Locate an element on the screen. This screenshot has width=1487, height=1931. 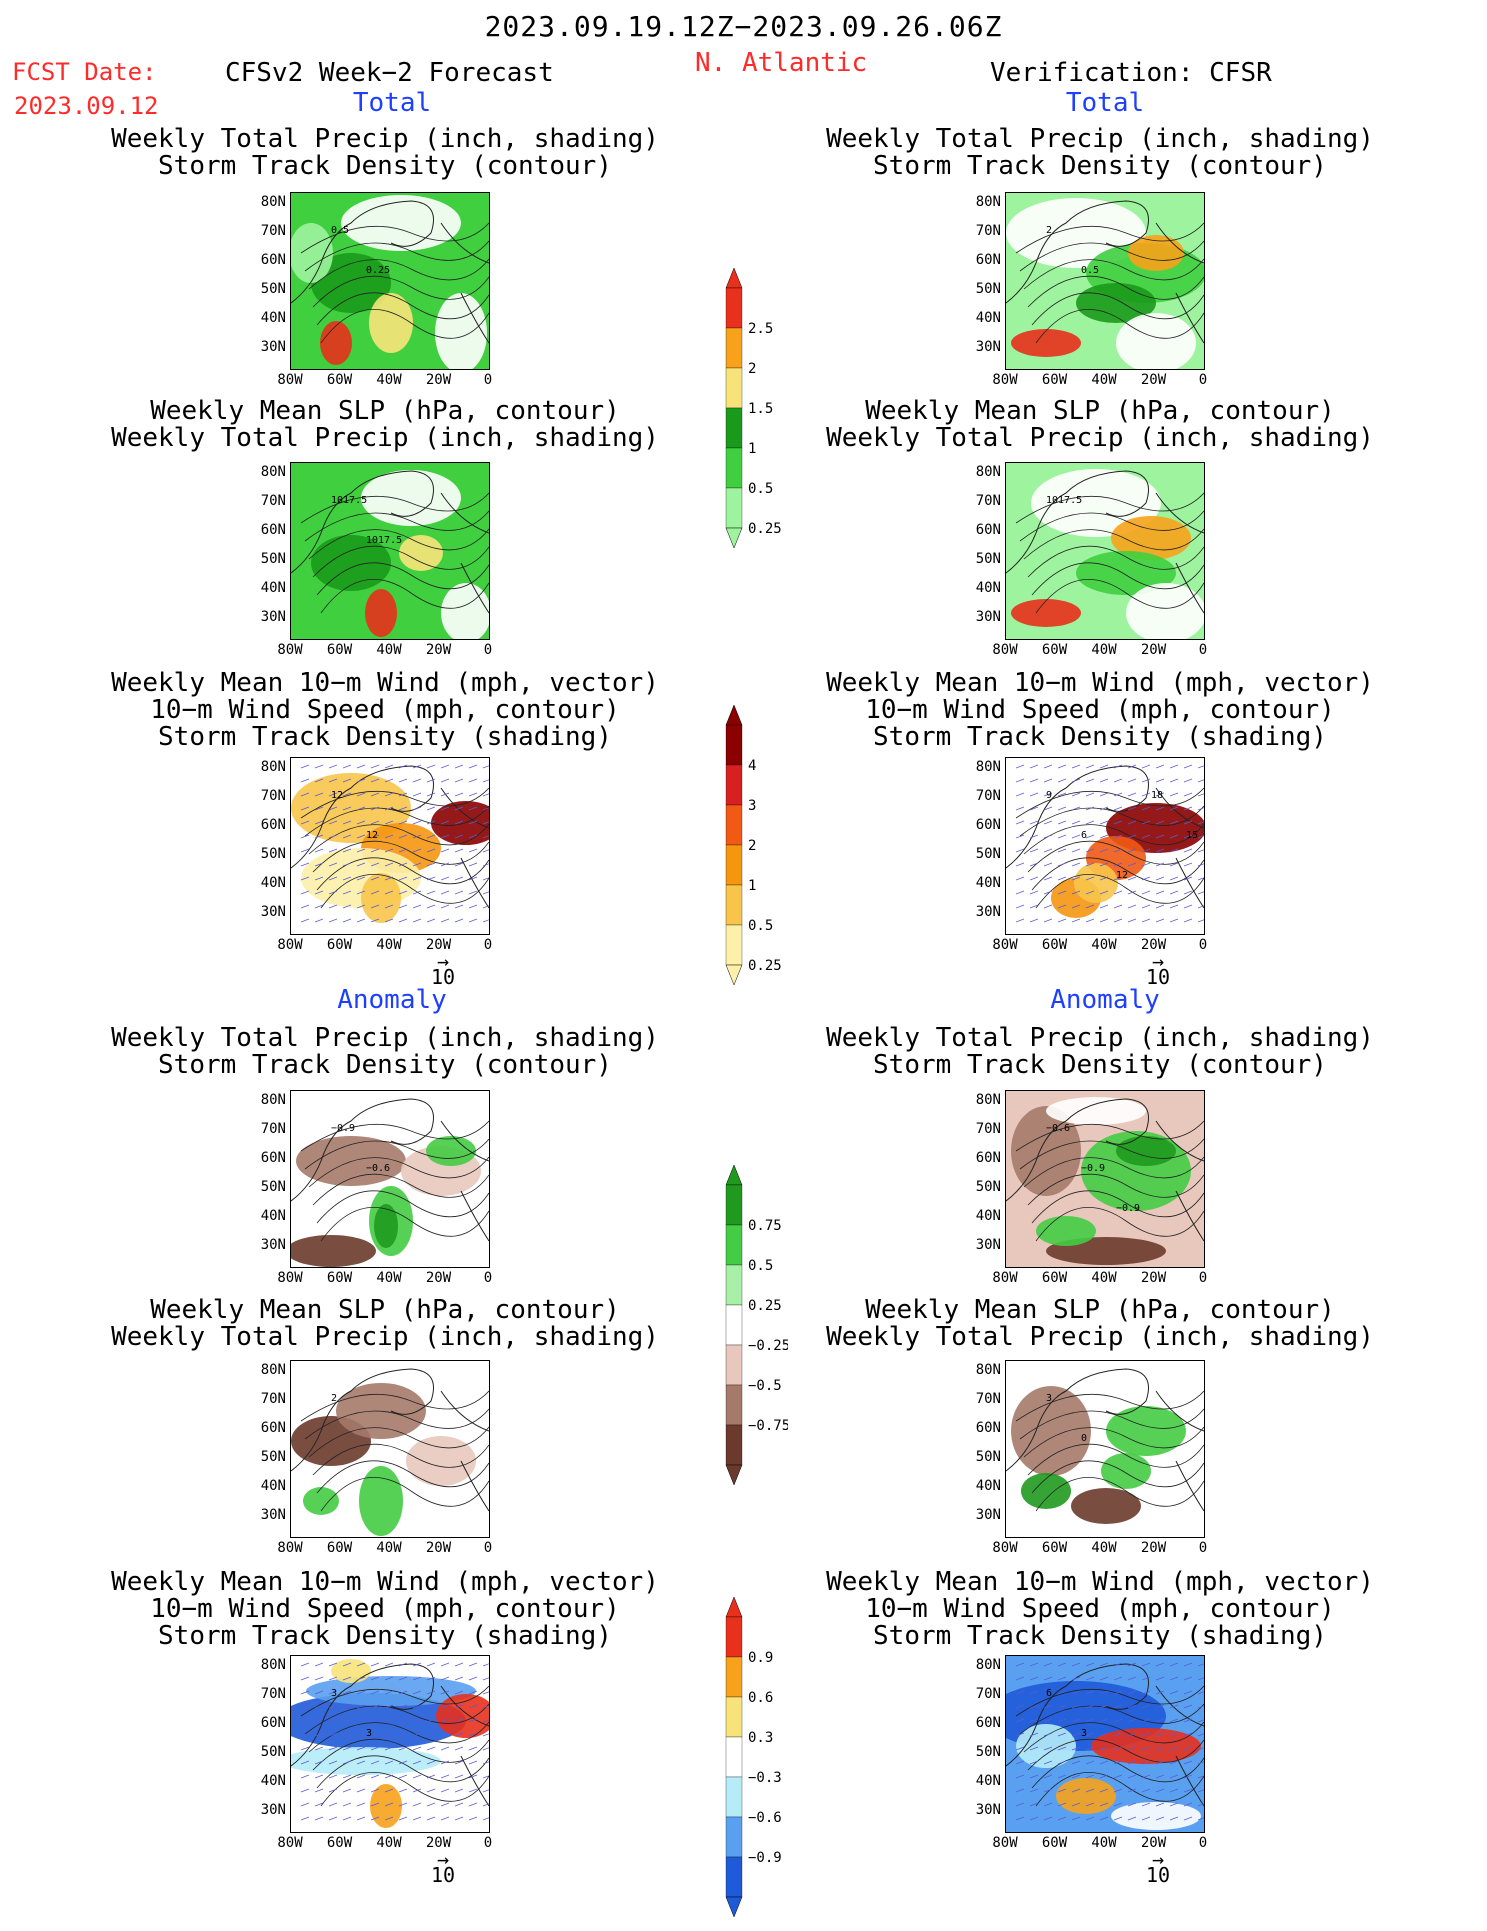
colorbar-label: 2 is located at coordinates (752, 846).